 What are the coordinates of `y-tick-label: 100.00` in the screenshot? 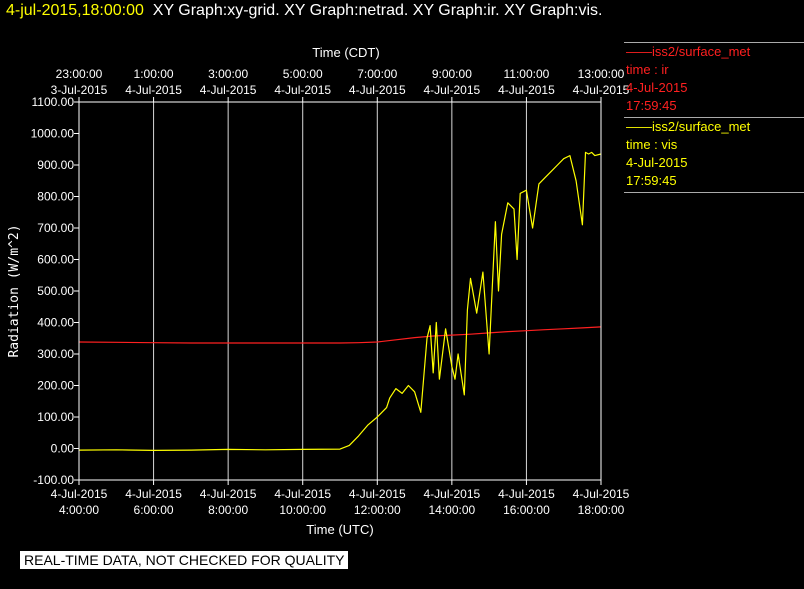 It's located at (55, 417).